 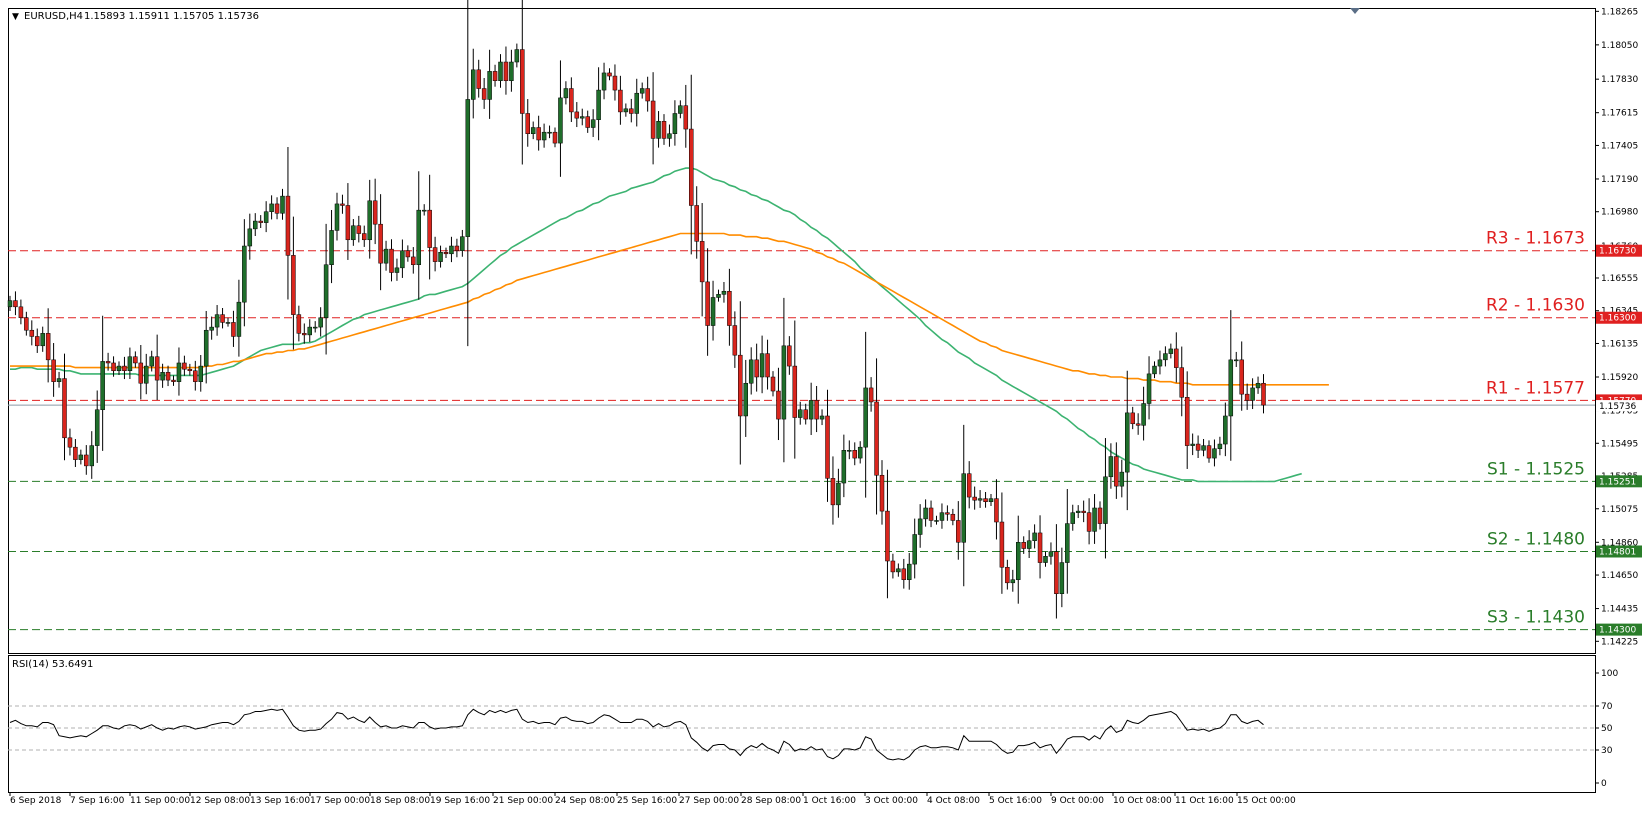 I want to click on rsi-axis-tick-label: 30, so click(x=1607, y=751).